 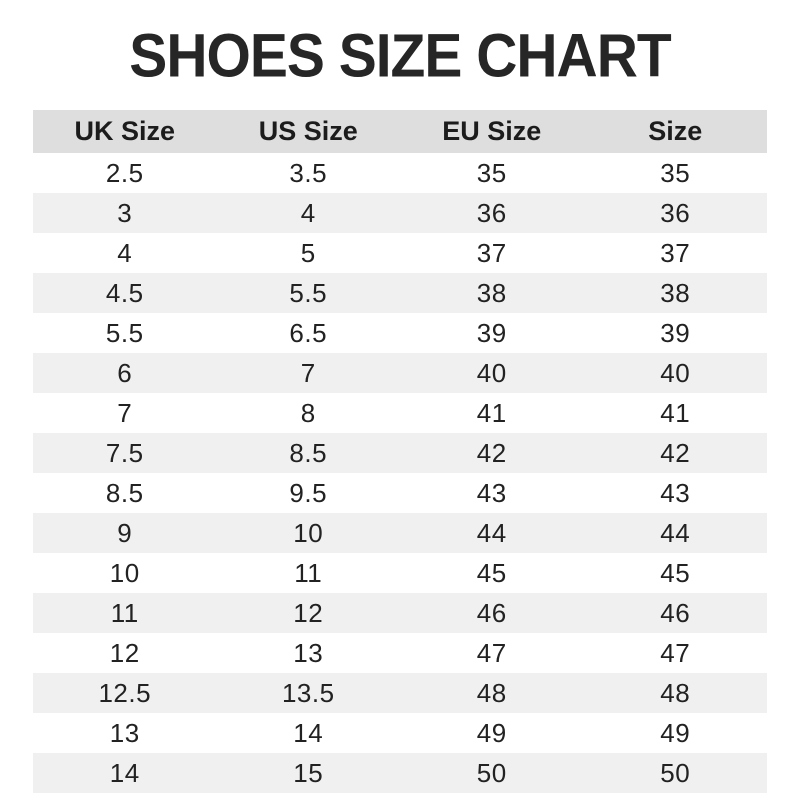 What do you see at coordinates (400, 373) in the screenshot?
I see `table-row: 6 7 40 40` at bounding box center [400, 373].